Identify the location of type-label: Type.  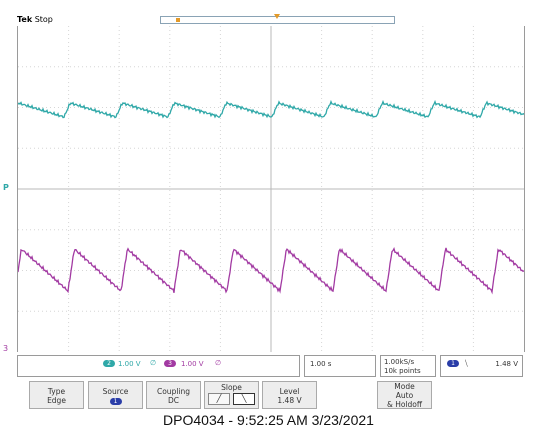
(56, 391).